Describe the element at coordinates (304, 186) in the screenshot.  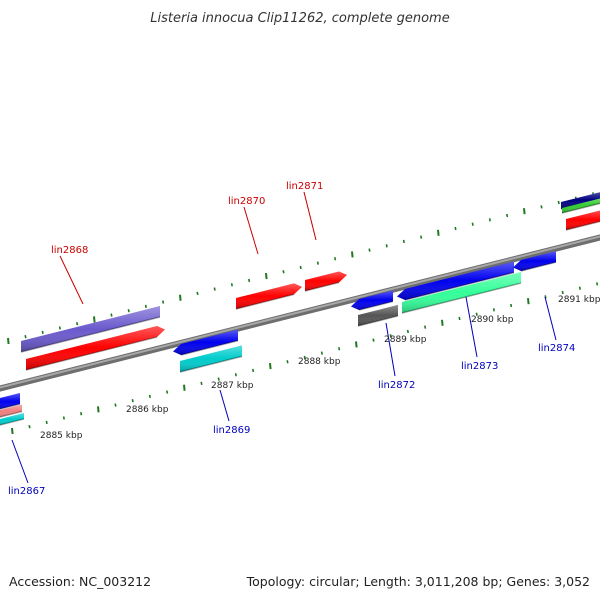
I see `gene-label-lin2871: lin2871` at that location.